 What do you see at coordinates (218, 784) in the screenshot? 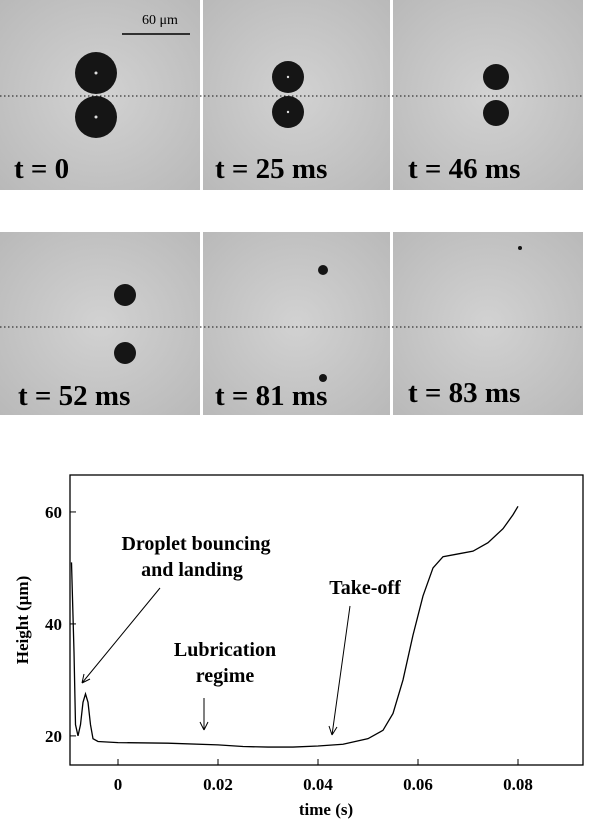
I see `x-tick-label: 0.02` at bounding box center [218, 784].